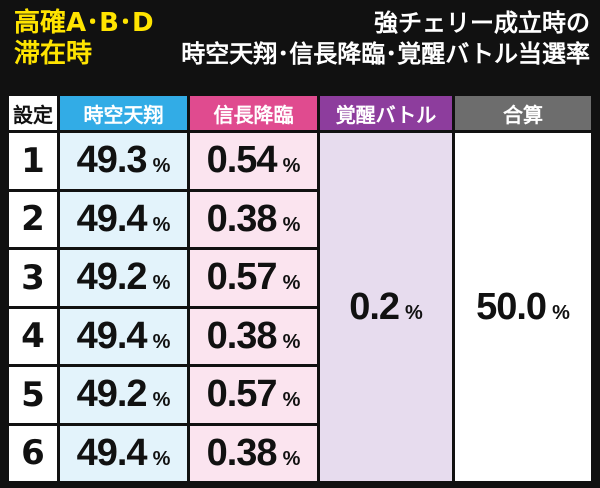 The image size is (600, 488). I want to click on table-row: 4 49.4% 0.38%, so click(300, 336).